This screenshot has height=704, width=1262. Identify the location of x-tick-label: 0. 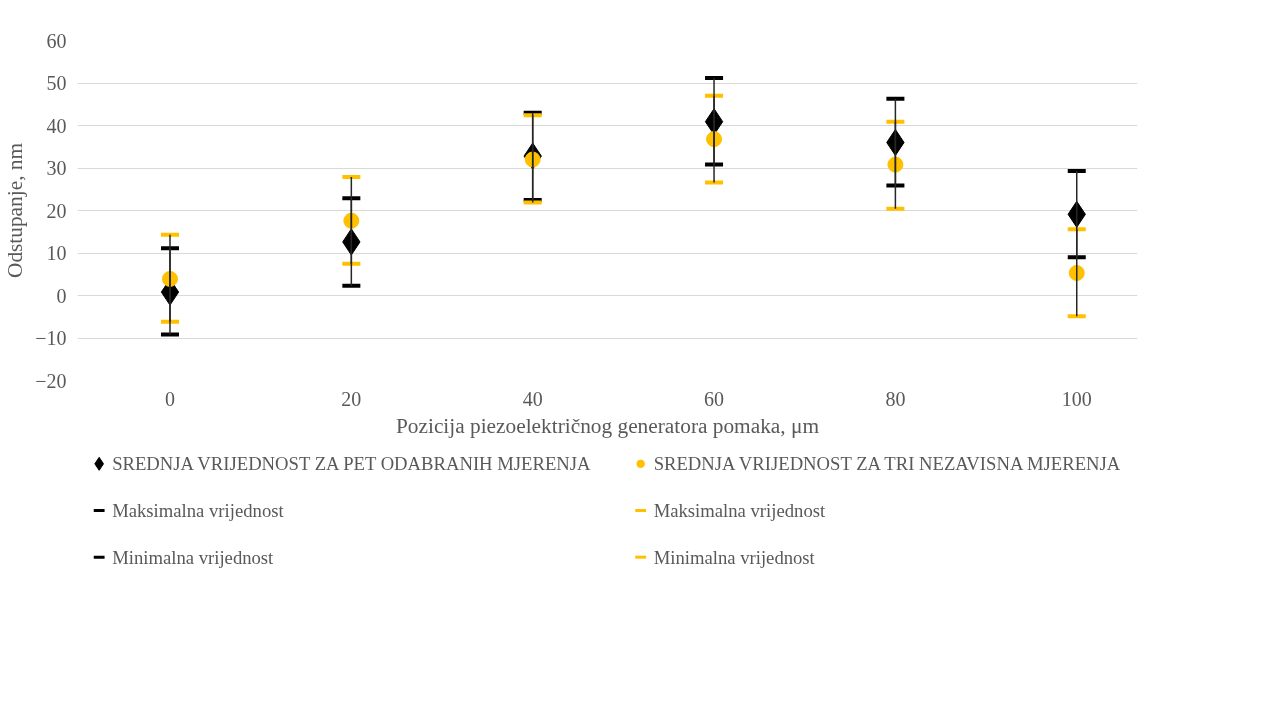
(169, 398).